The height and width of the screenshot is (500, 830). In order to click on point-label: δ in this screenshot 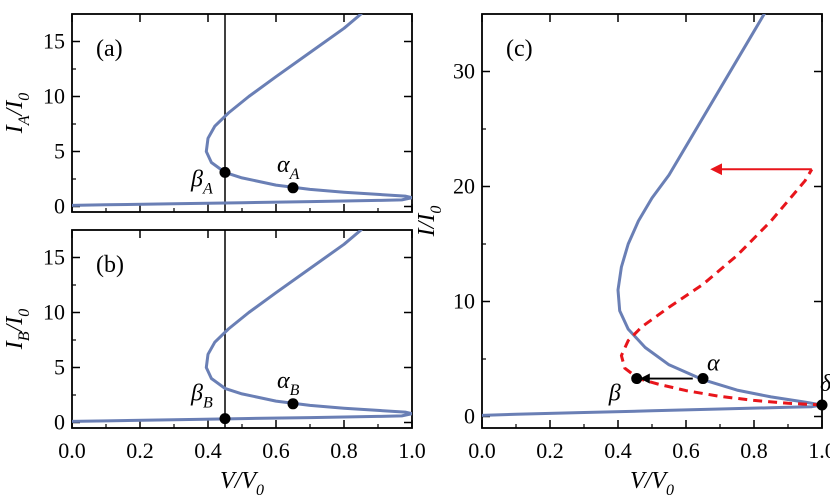, I will do `click(825, 384)`.